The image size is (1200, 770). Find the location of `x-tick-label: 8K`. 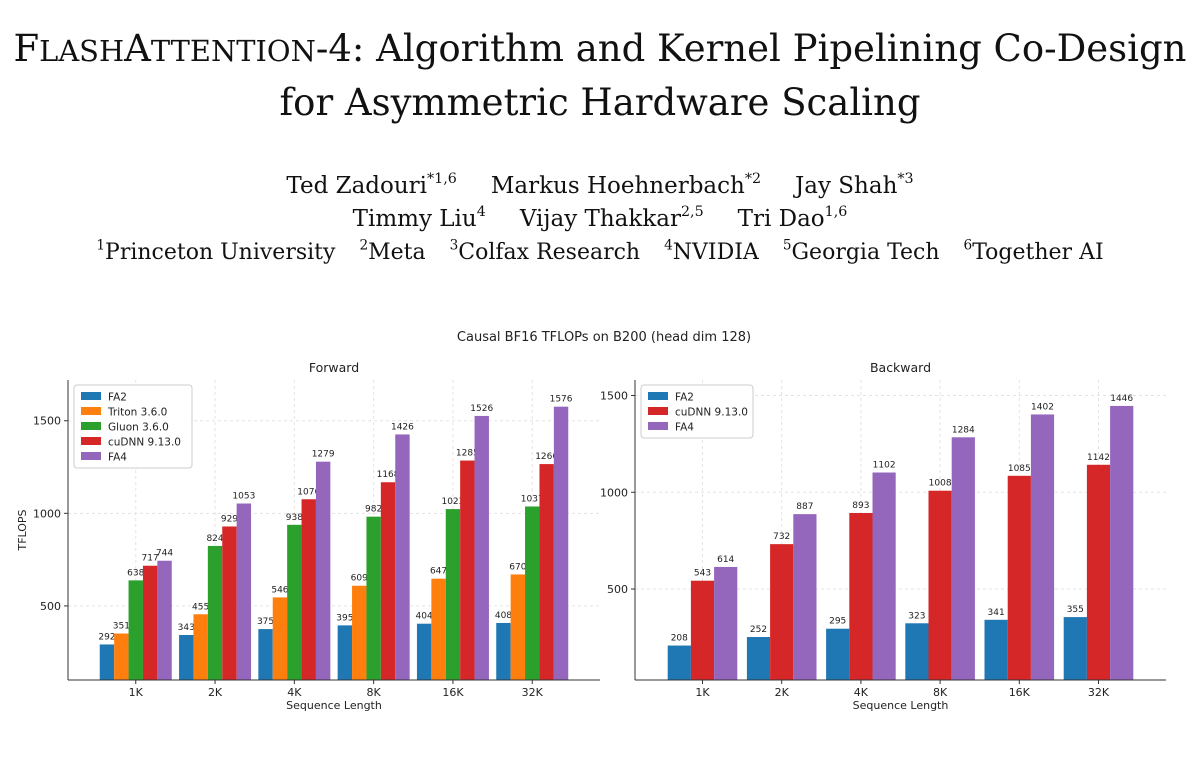

x-tick-label: 8K is located at coordinates (940, 692).